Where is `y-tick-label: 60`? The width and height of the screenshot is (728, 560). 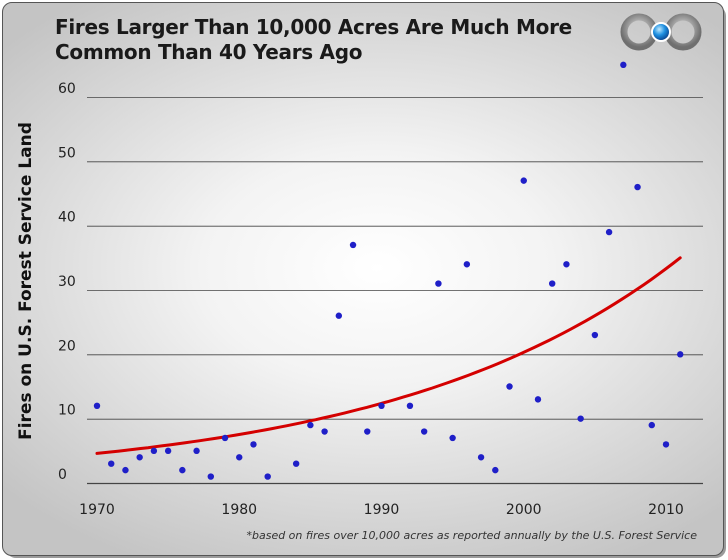 y-tick-label: 60 is located at coordinates (67, 89).